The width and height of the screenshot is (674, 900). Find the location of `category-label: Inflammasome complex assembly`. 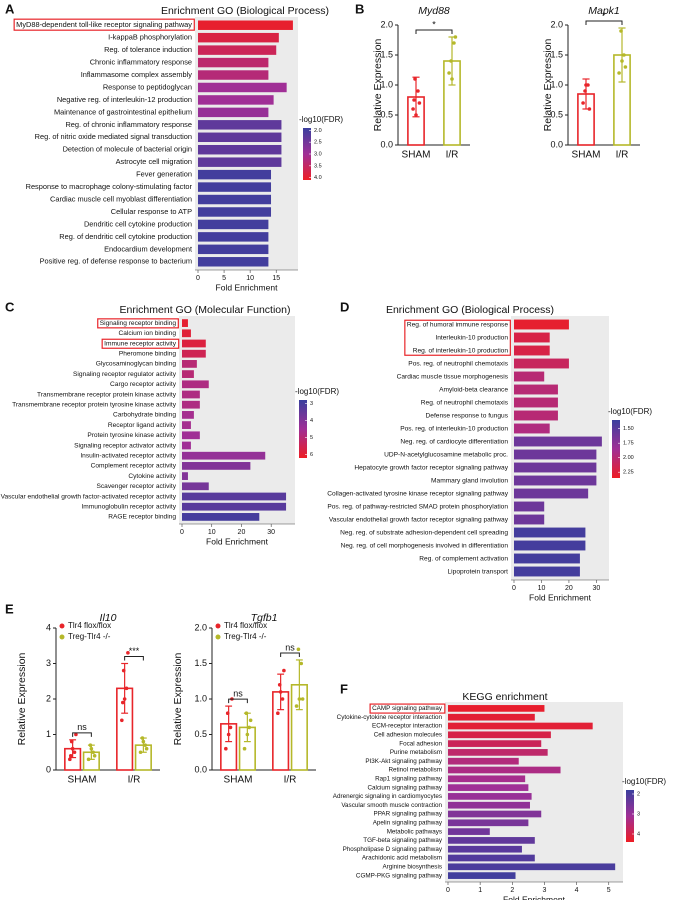

category-label: Inflammasome complex assembly is located at coordinates (137, 74).